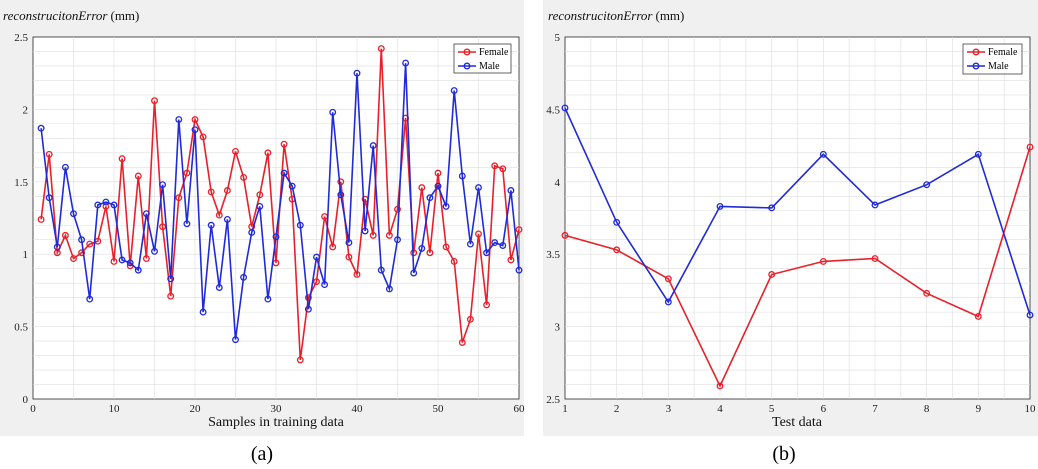 The height and width of the screenshot is (469, 1038). I want to click on y-tick-label: 3.5, so click(553, 255).